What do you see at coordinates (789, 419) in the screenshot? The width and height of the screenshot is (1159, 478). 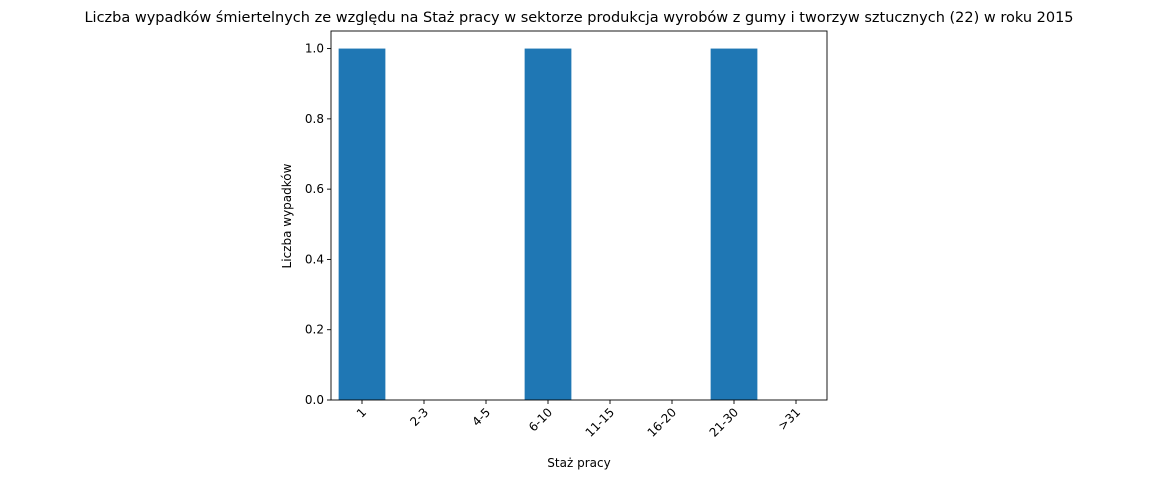 I see `x-tick-label: >31` at bounding box center [789, 419].